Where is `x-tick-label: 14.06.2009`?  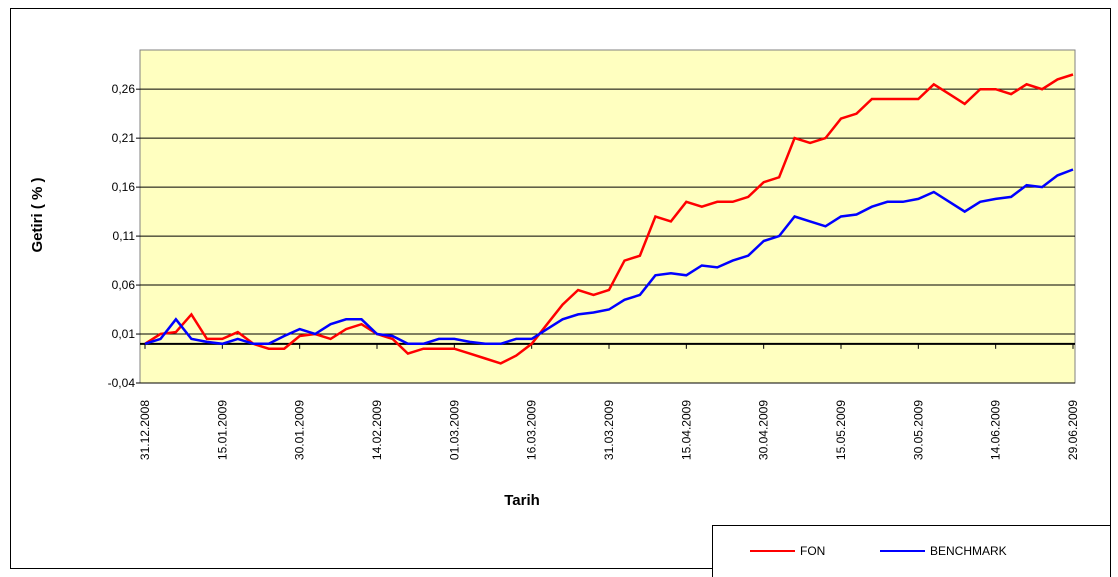
x-tick-label: 14.06.2009 is located at coordinates (996, 430).